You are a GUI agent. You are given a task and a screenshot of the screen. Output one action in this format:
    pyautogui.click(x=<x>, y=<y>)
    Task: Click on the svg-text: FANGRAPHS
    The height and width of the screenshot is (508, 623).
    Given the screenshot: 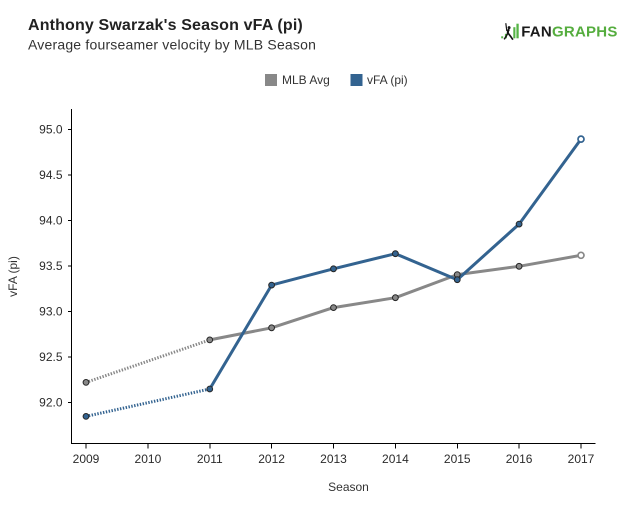 What is the action you would take?
    pyautogui.click(x=569, y=32)
    